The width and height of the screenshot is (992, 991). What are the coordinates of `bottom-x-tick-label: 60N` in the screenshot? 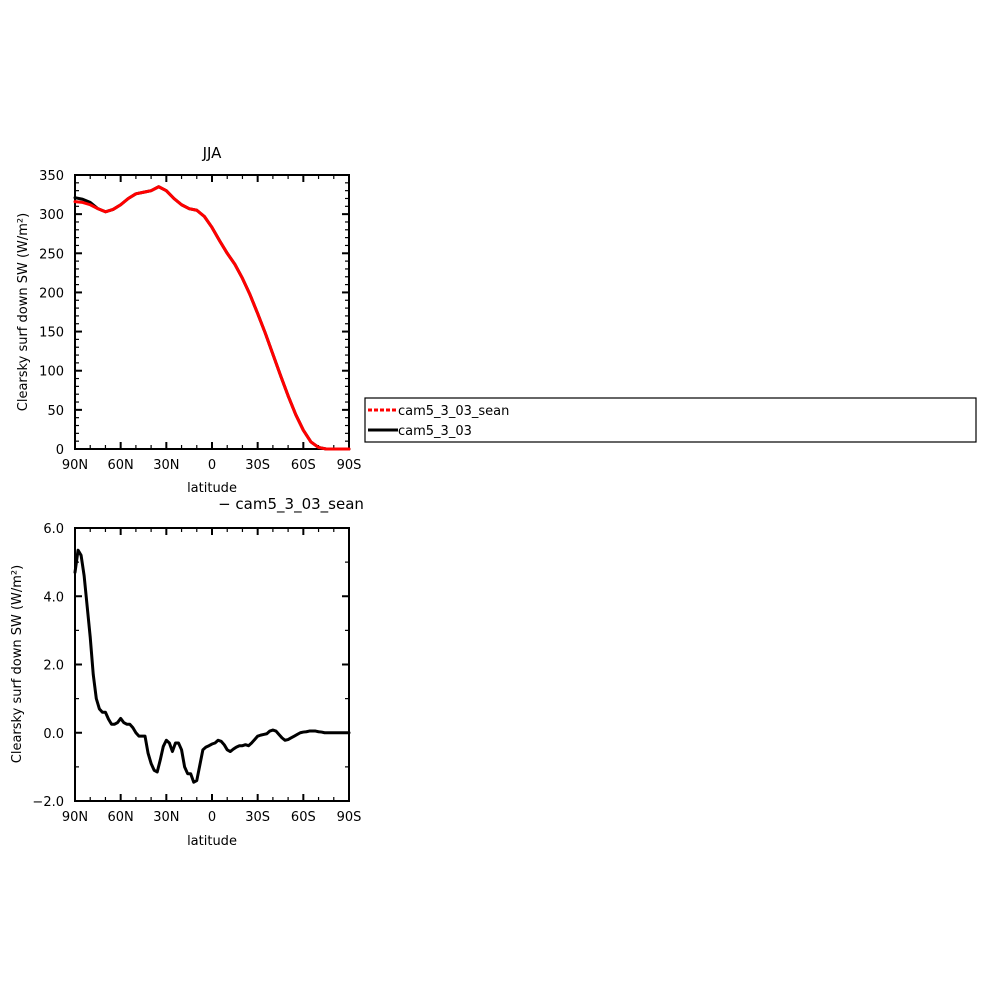 It's located at (121, 817).